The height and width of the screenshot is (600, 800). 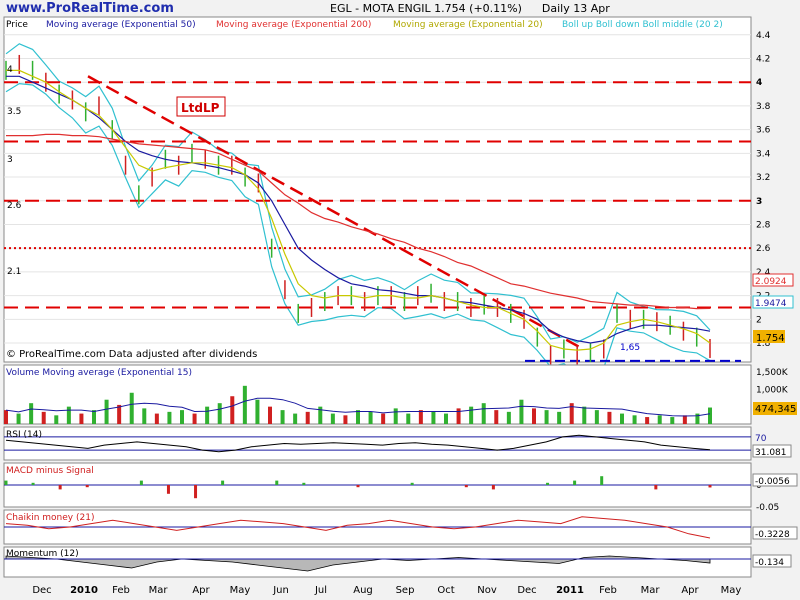 What do you see at coordinates (358, 563) in the screenshot?
I see `momentum-area` at bounding box center [358, 563].